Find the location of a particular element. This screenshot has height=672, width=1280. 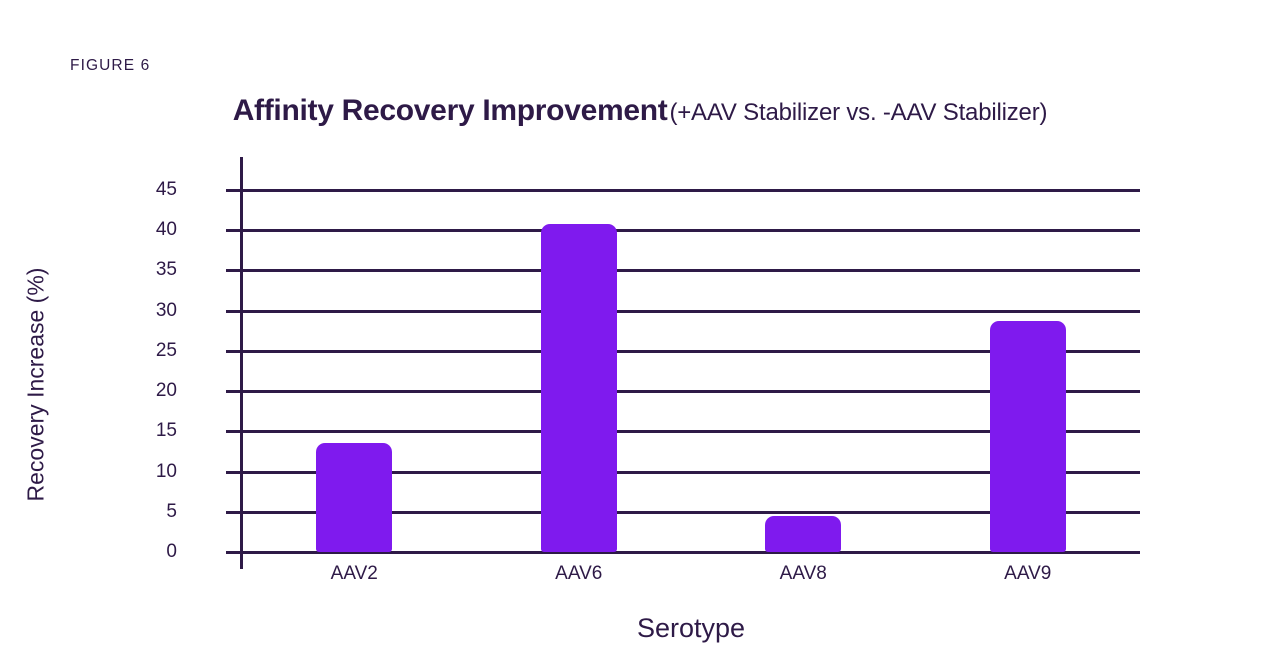

x-axis-tick-label: AAV6 is located at coordinates (579, 573).